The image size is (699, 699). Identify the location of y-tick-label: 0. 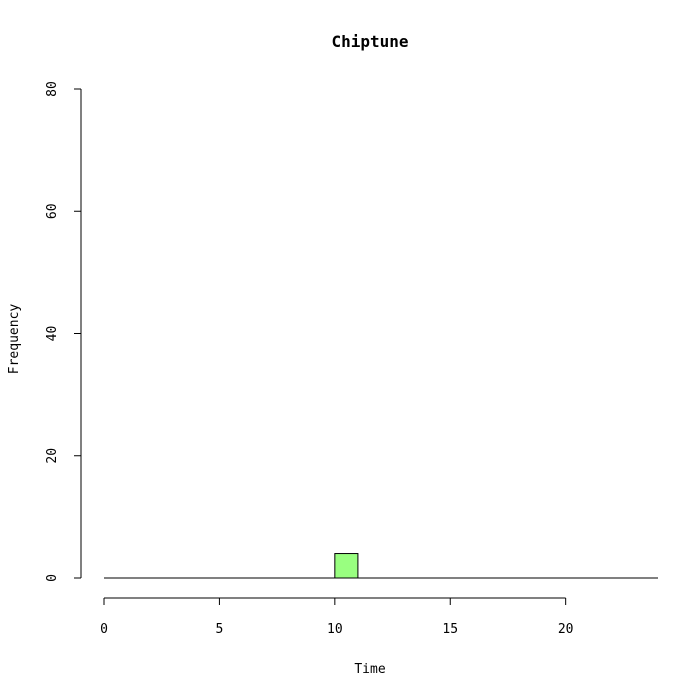
(52, 578).